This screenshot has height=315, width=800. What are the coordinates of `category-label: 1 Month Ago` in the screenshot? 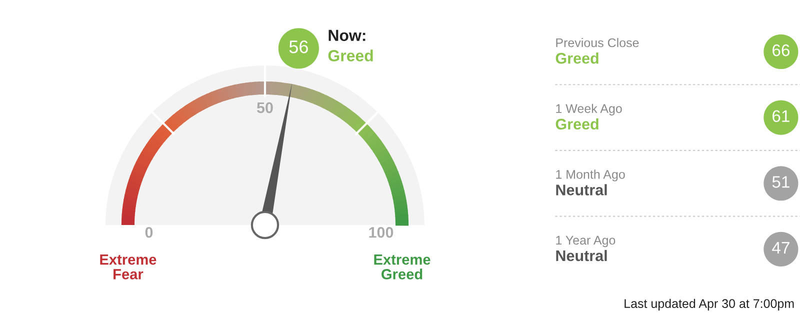 It's located at (590, 176).